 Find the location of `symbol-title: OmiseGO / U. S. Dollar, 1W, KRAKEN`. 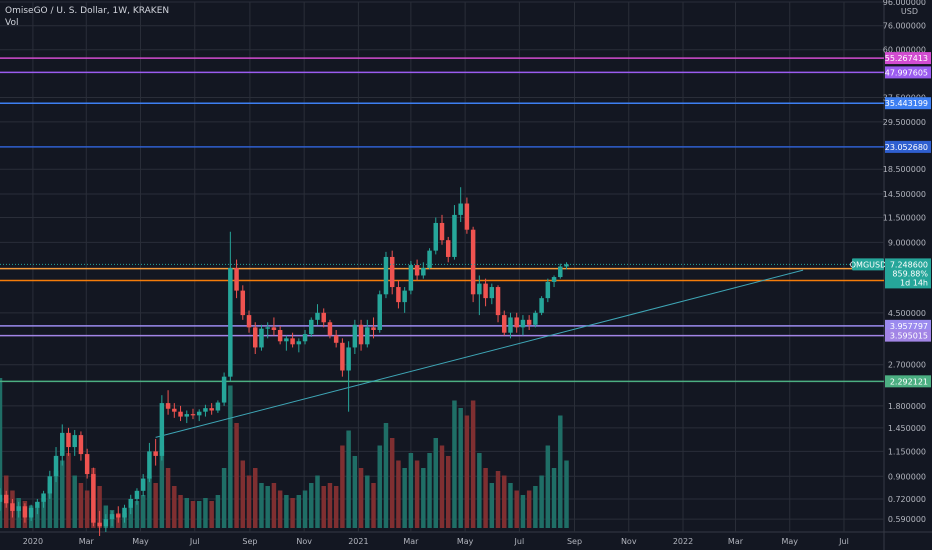

symbol-title: OmiseGO / U. S. Dollar, 1W, KRAKEN is located at coordinates (87, 11).